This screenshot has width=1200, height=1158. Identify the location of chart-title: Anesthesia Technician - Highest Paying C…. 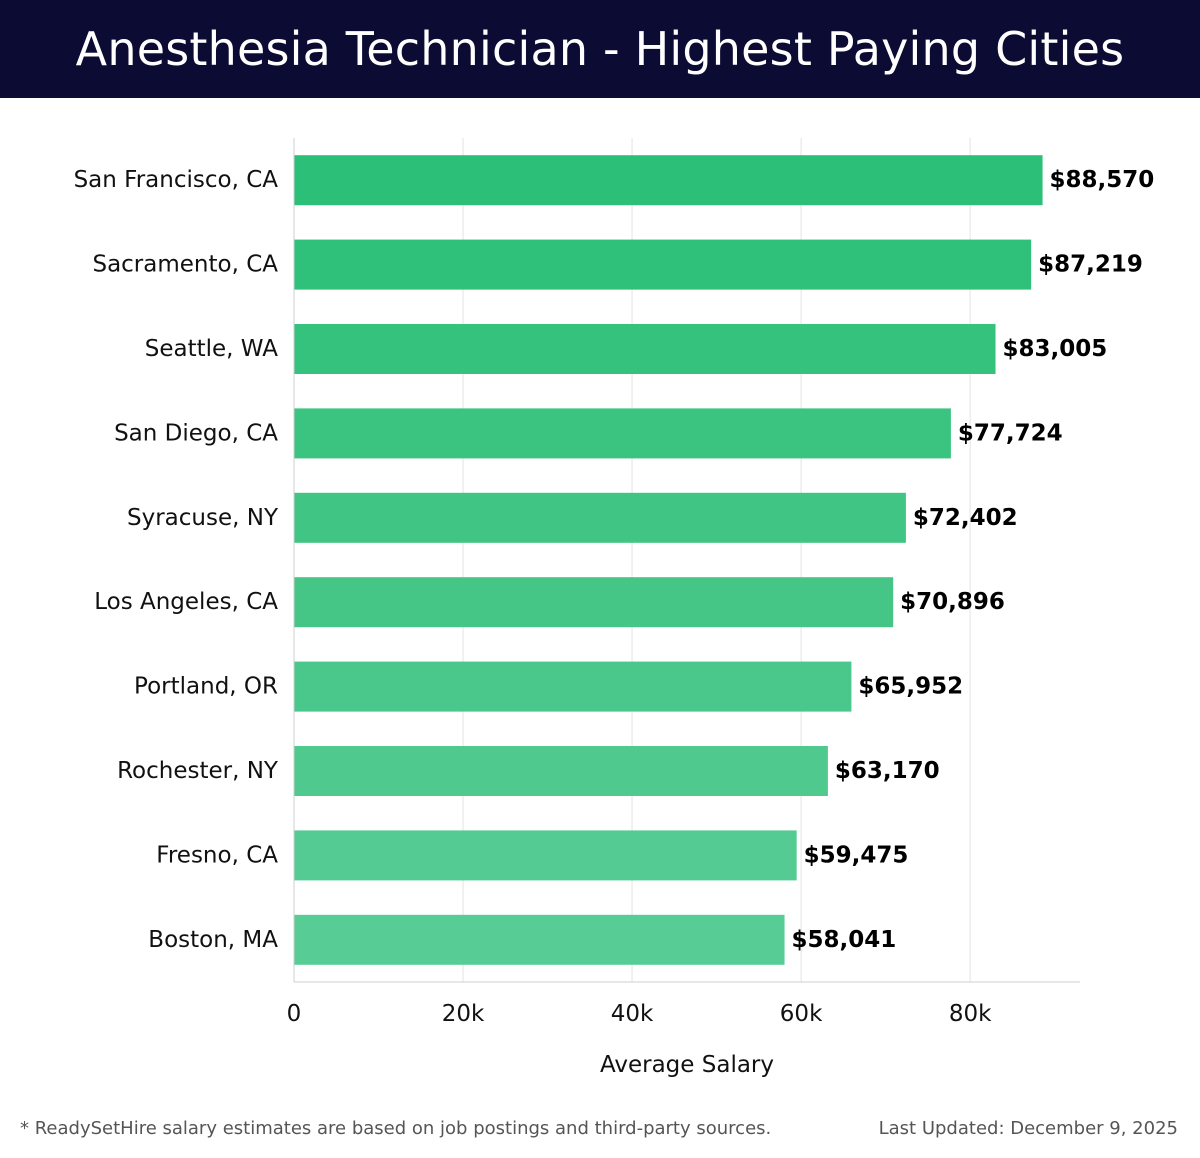
(600, 49).